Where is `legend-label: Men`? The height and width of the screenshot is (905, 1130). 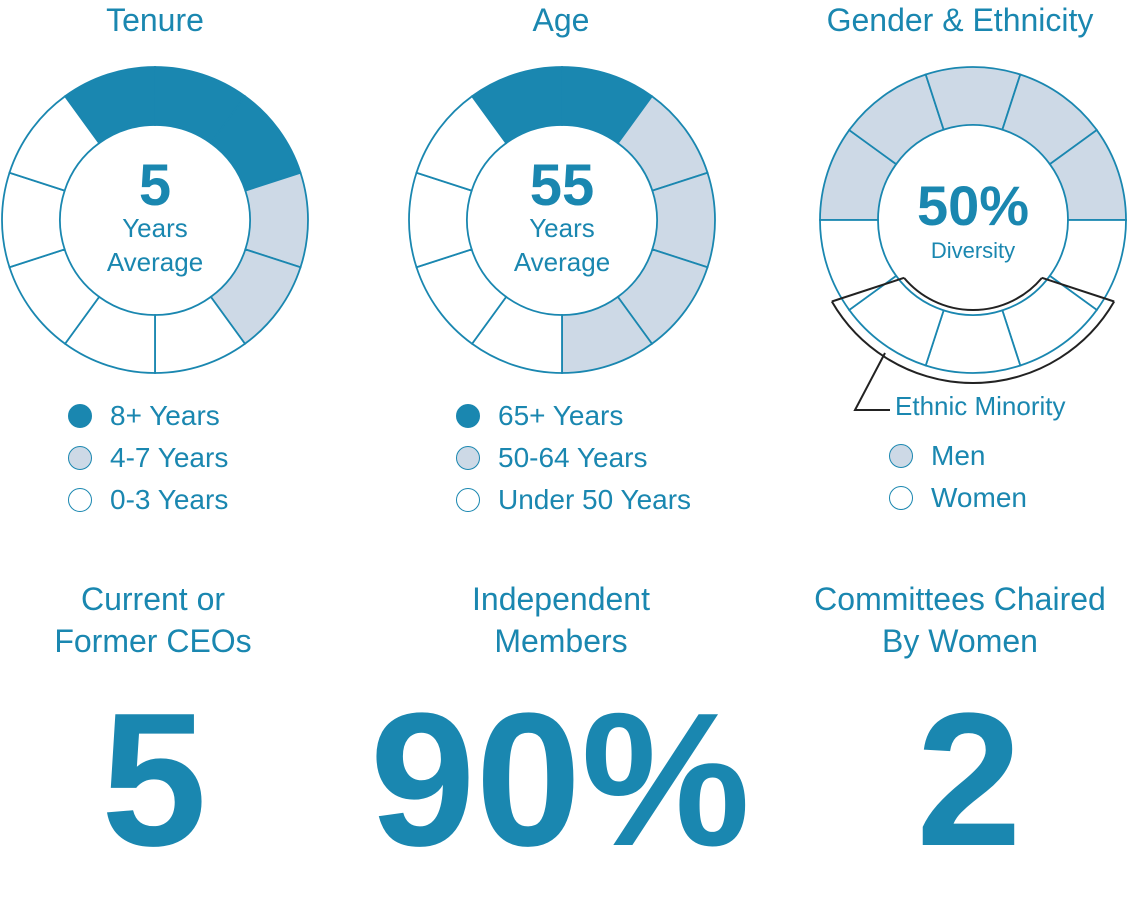
legend-label: Men is located at coordinates (958, 455).